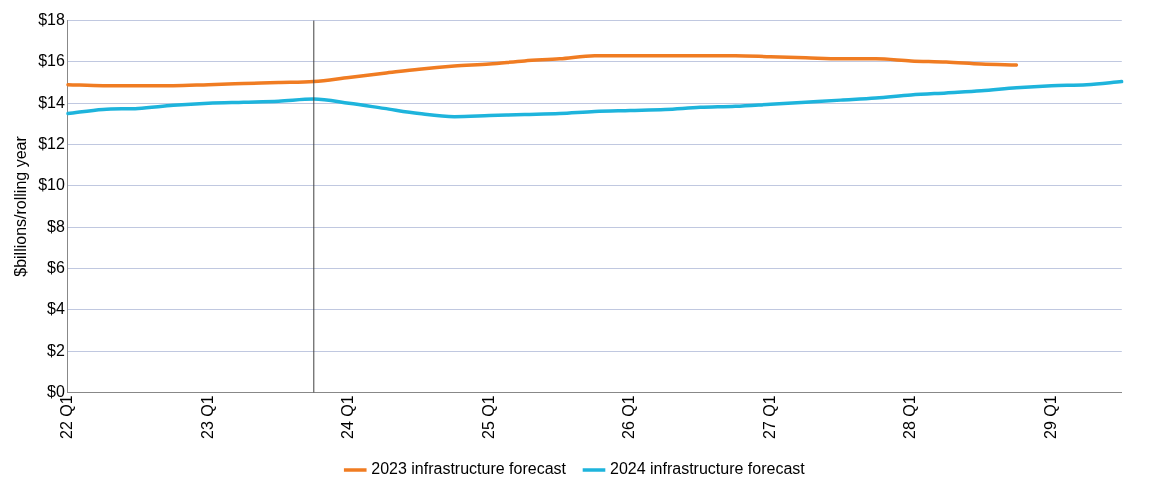 This screenshot has width=1152, height=495. I want to click on y-tick-label: $6, so click(56, 267).